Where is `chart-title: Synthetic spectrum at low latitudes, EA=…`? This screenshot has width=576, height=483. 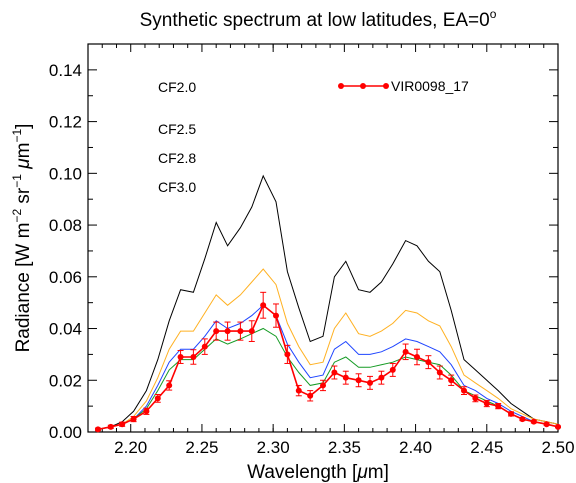 chart-title: Synthetic spectrum at low latitudes, EA=… is located at coordinates (318, 19).